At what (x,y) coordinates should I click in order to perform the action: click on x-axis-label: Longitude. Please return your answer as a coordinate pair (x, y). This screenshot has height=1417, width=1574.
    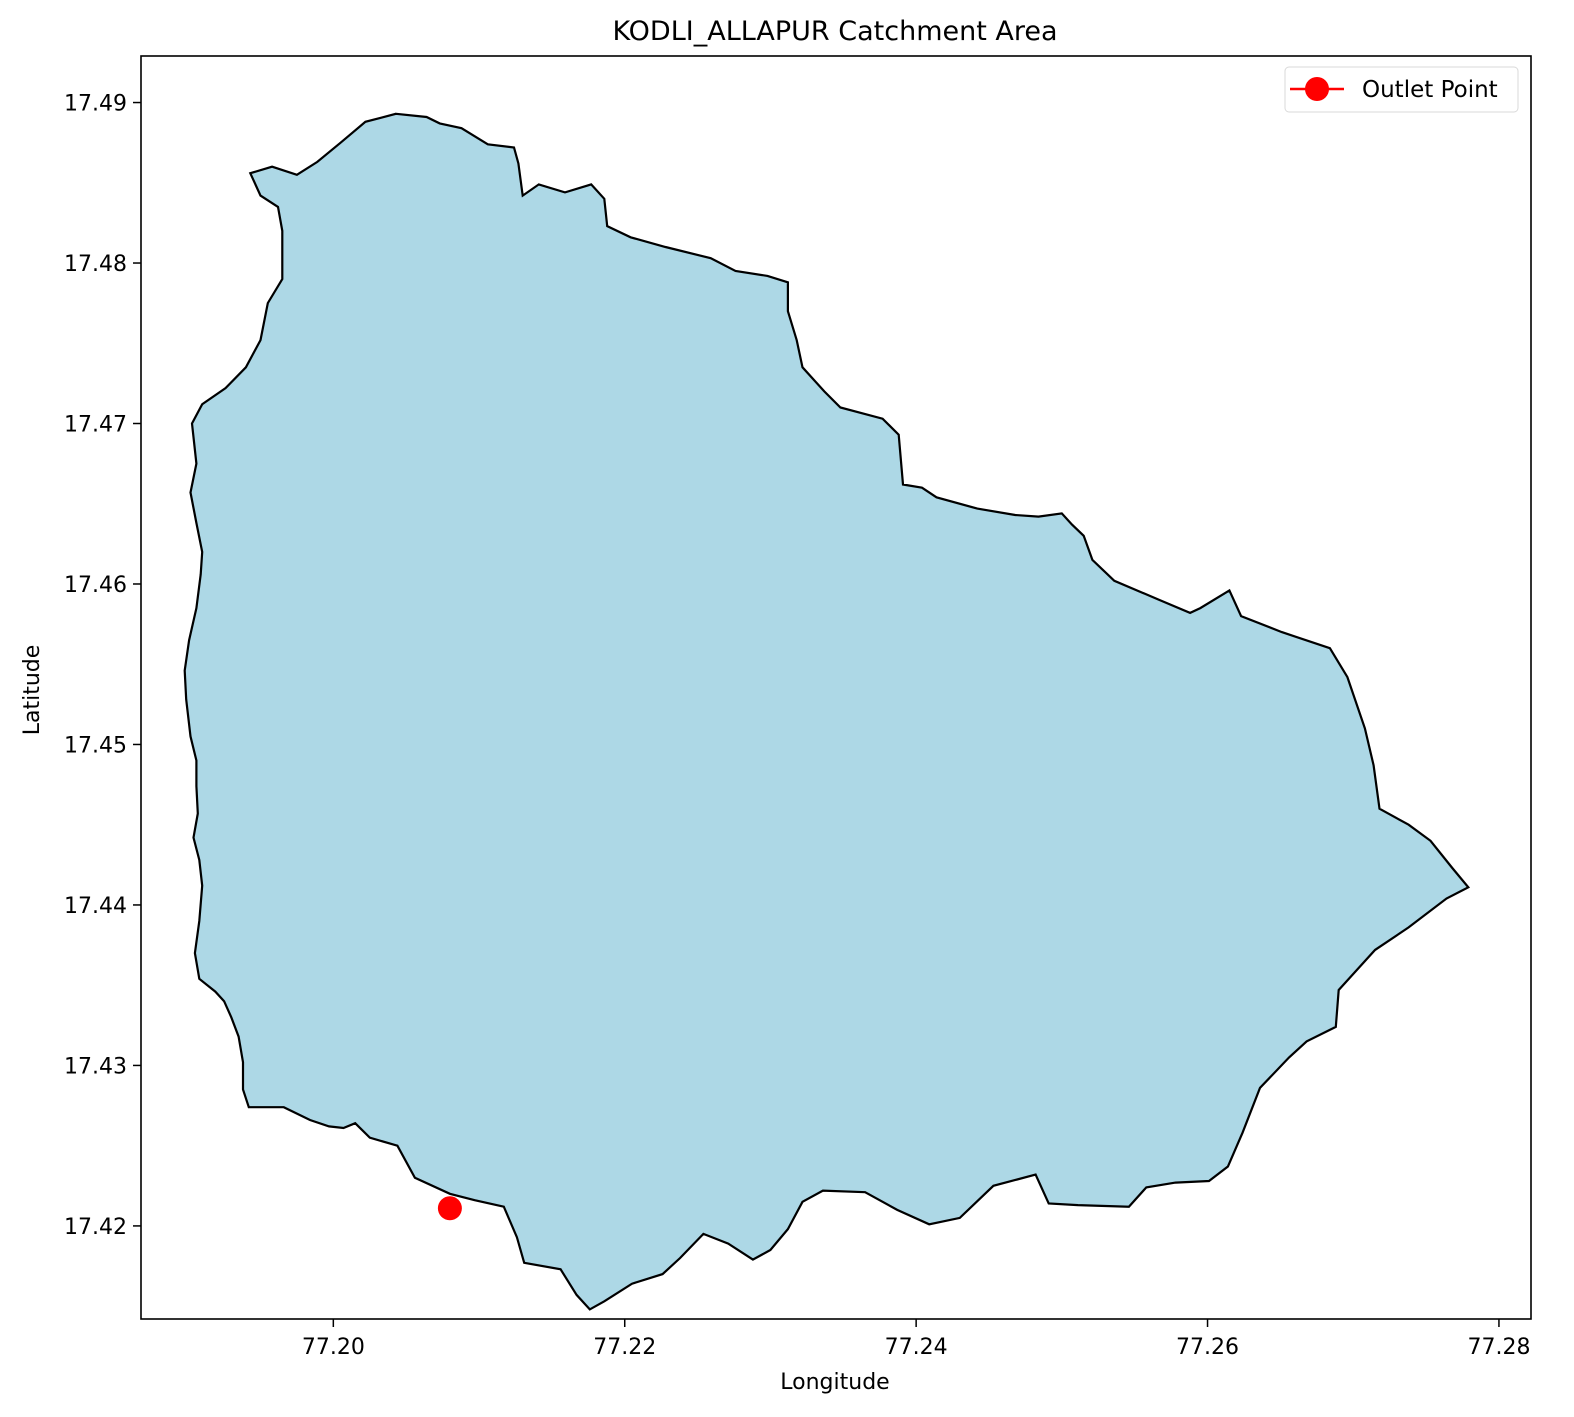
    Looking at the image, I should click on (834, 1382).